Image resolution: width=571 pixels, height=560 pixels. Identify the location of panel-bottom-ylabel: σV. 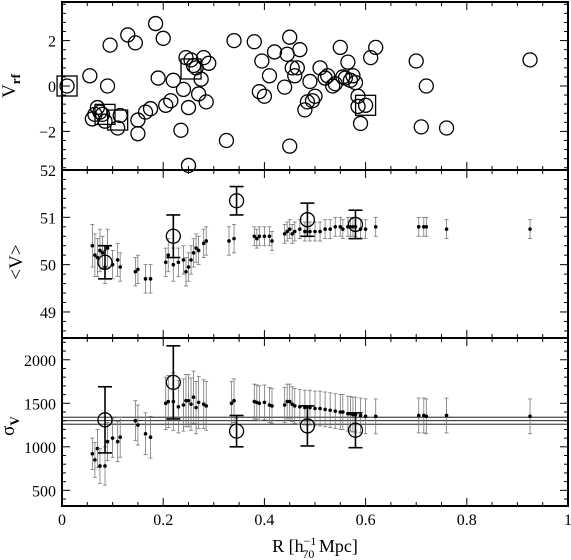
(11, 426).